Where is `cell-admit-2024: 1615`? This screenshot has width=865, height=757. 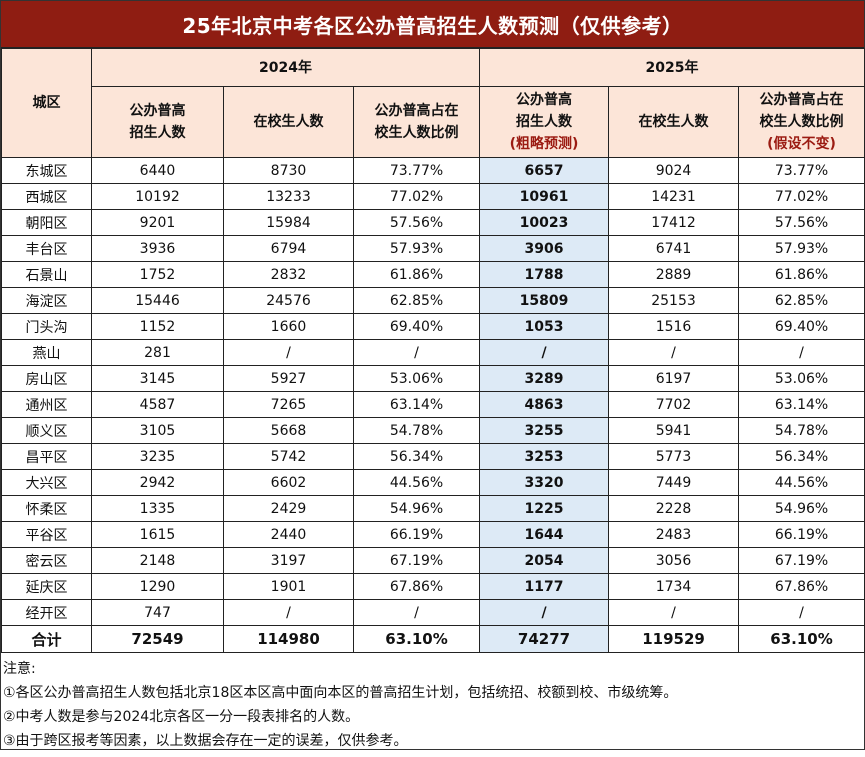
cell-admit-2024: 1615 is located at coordinates (157, 534).